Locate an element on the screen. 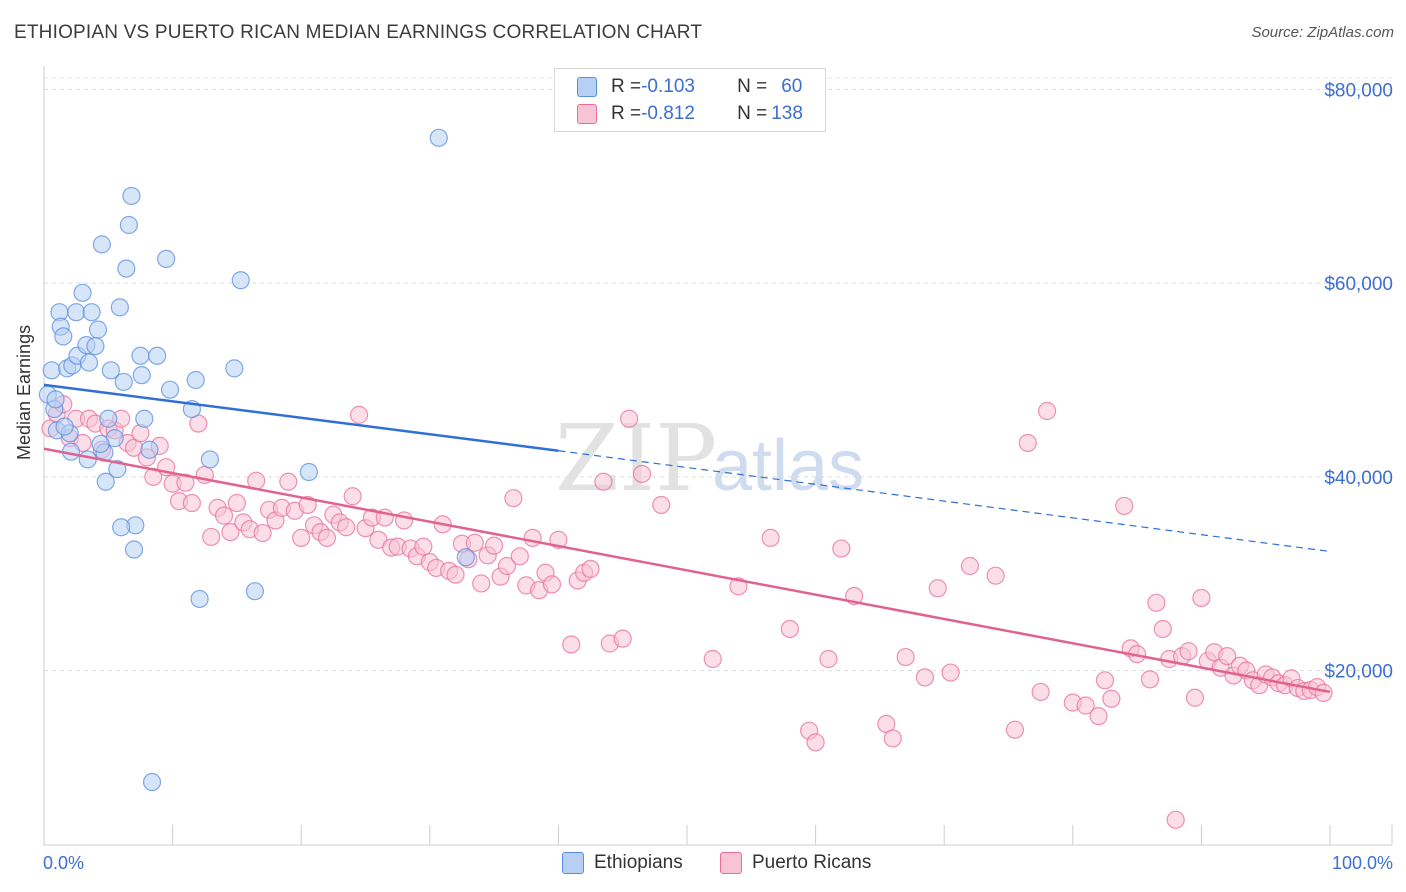 This screenshot has width=1406, height=892. legend-r-value: -0.103 is located at coordinates (668, 86).